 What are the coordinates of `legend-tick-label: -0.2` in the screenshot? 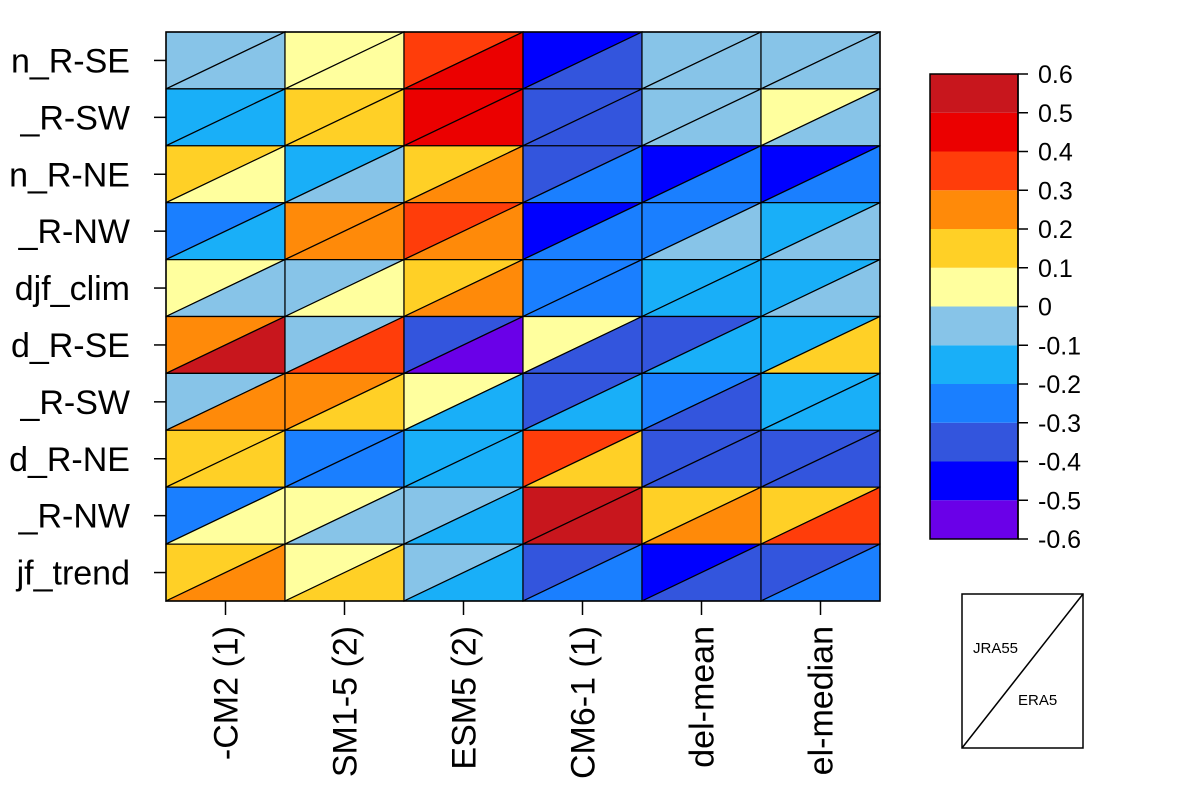 It's located at (1059, 385).